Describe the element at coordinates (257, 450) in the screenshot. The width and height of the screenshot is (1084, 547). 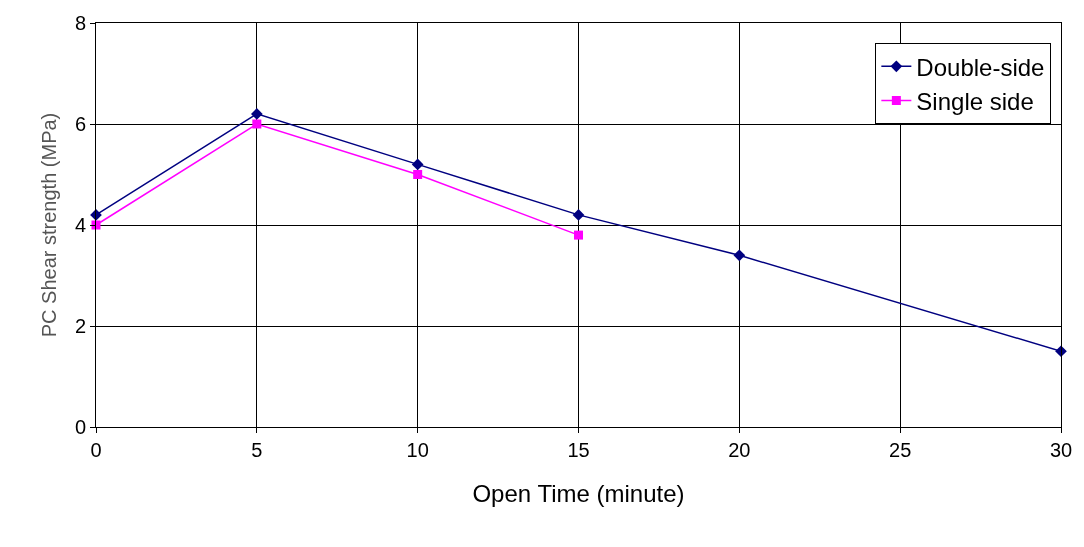
I see `x-tick-label: 5` at that location.